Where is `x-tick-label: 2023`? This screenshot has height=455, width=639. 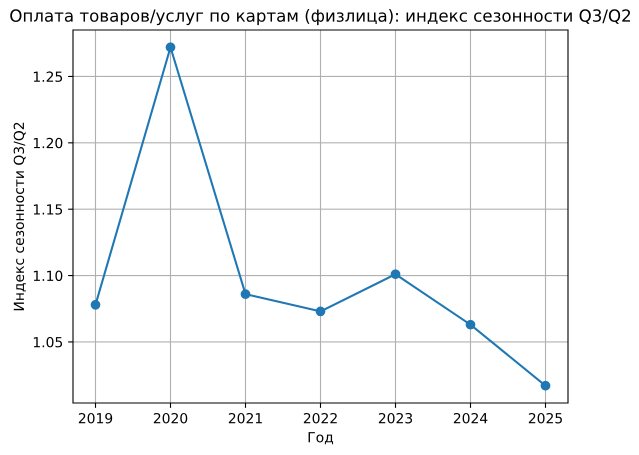
x-tick-label: 2023 is located at coordinates (395, 418).